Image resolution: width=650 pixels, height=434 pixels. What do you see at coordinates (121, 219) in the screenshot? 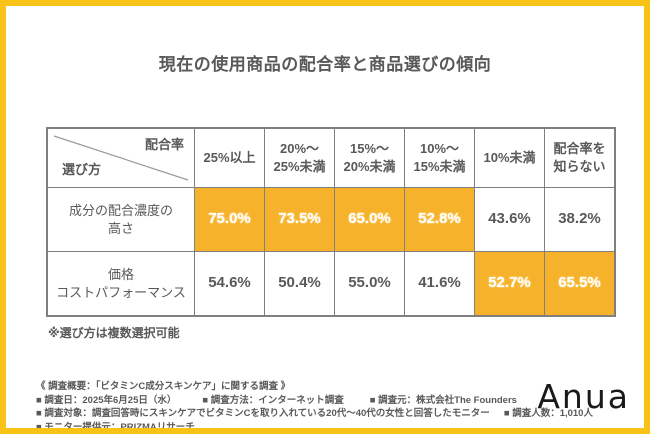
I see `row-header: 成分の配合濃度の 高さ` at bounding box center [121, 219].